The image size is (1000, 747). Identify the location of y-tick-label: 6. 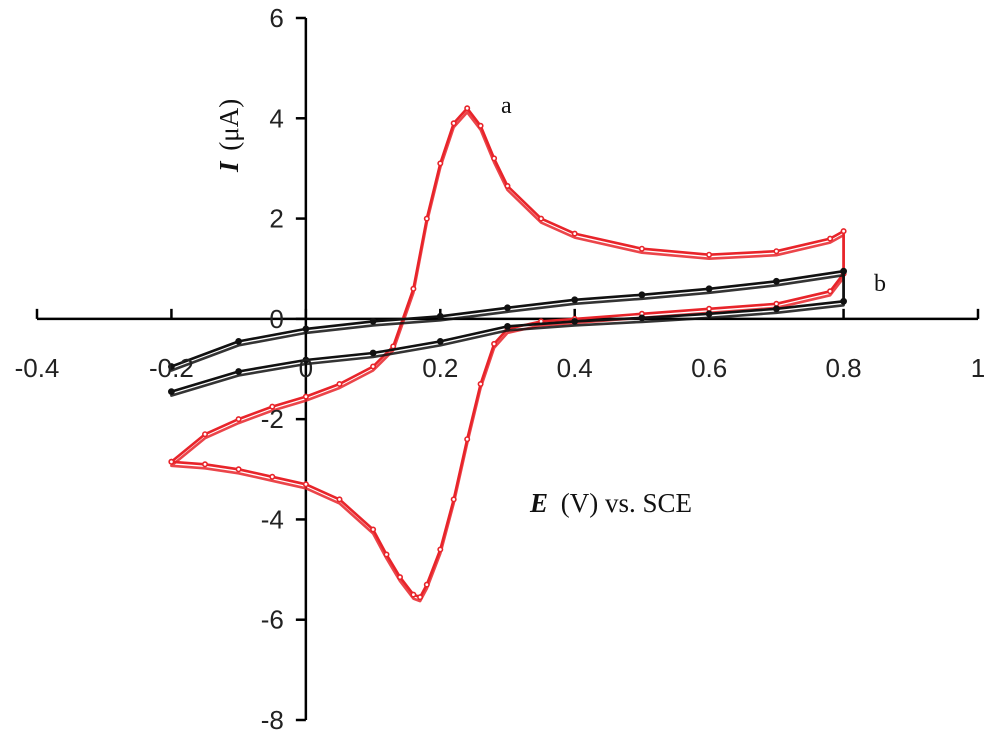
(276, 18).